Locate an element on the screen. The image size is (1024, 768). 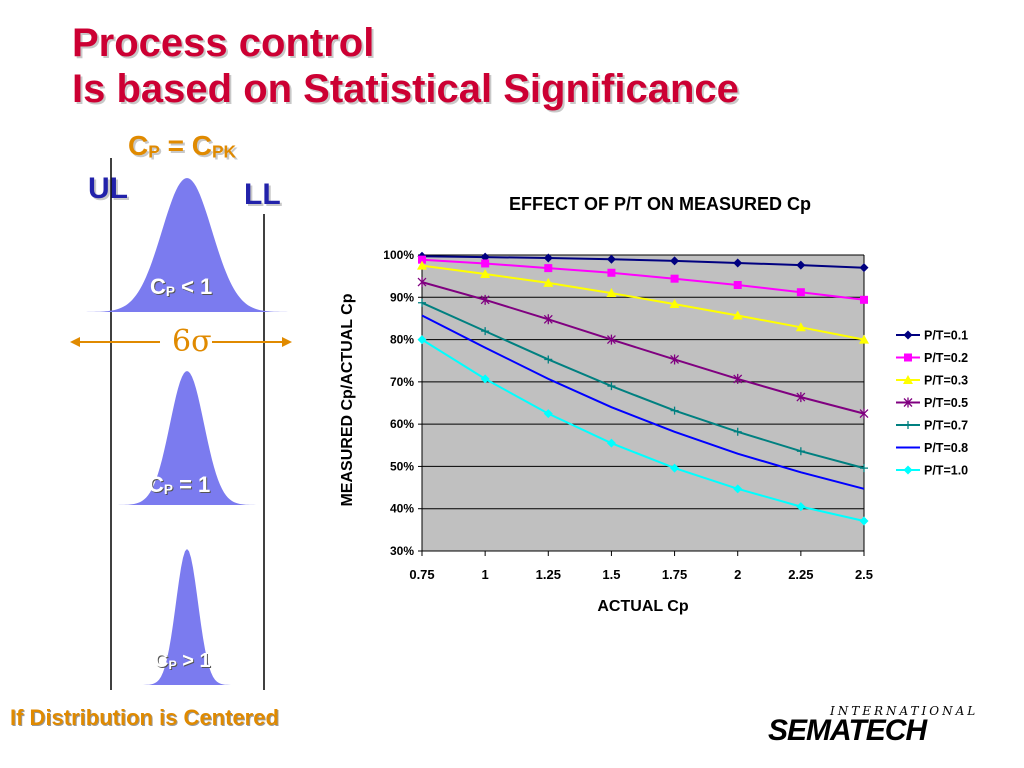
y-tick-label: 50% is located at coordinates (402, 466).